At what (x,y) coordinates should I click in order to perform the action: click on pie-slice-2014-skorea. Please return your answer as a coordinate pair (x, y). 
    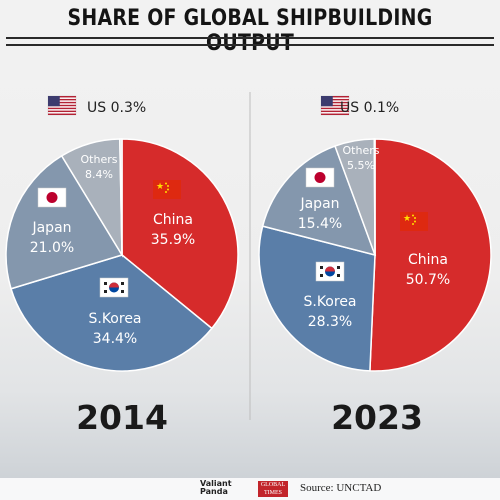
    Looking at the image, I should click on (111, 313).